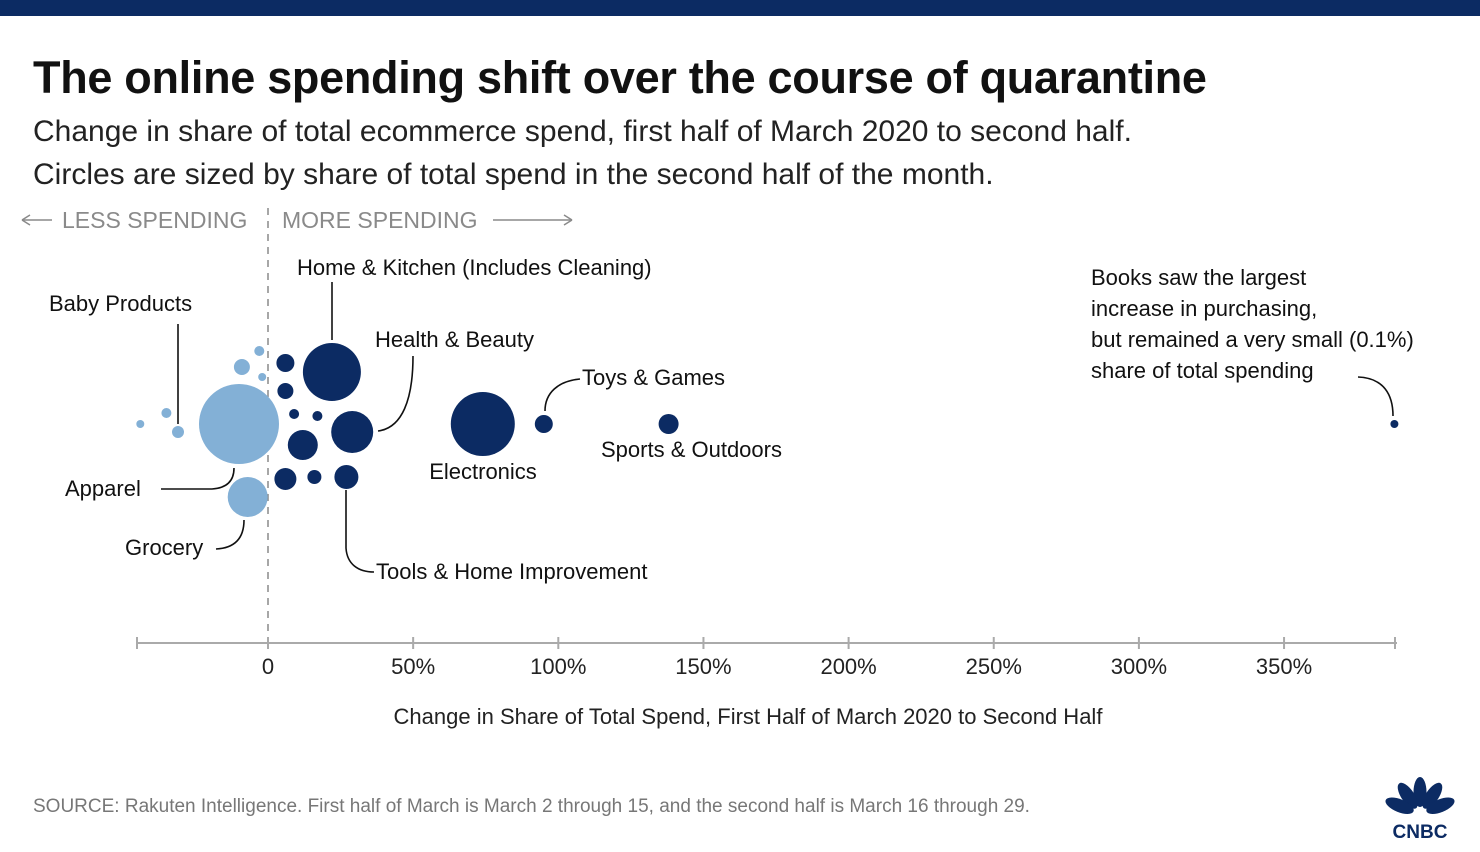 Image resolution: width=1480 pixels, height=852 pixels. I want to click on books-note-line-4: share of total spending, so click(1202, 370).